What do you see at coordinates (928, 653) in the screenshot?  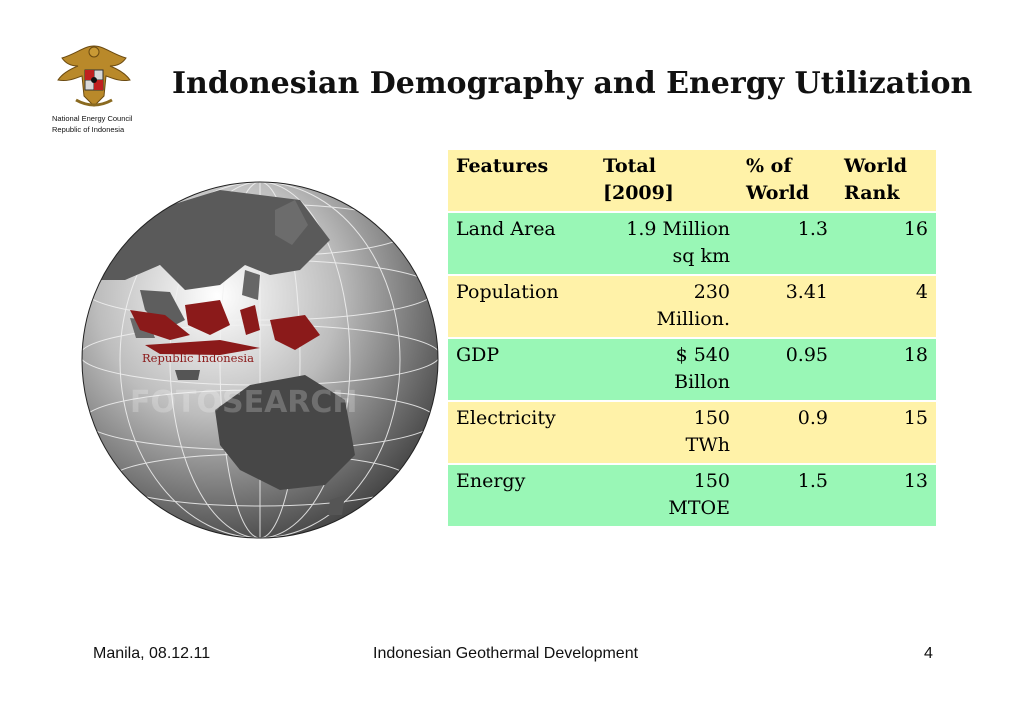 I see `page-number: 4` at bounding box center [928, 653].